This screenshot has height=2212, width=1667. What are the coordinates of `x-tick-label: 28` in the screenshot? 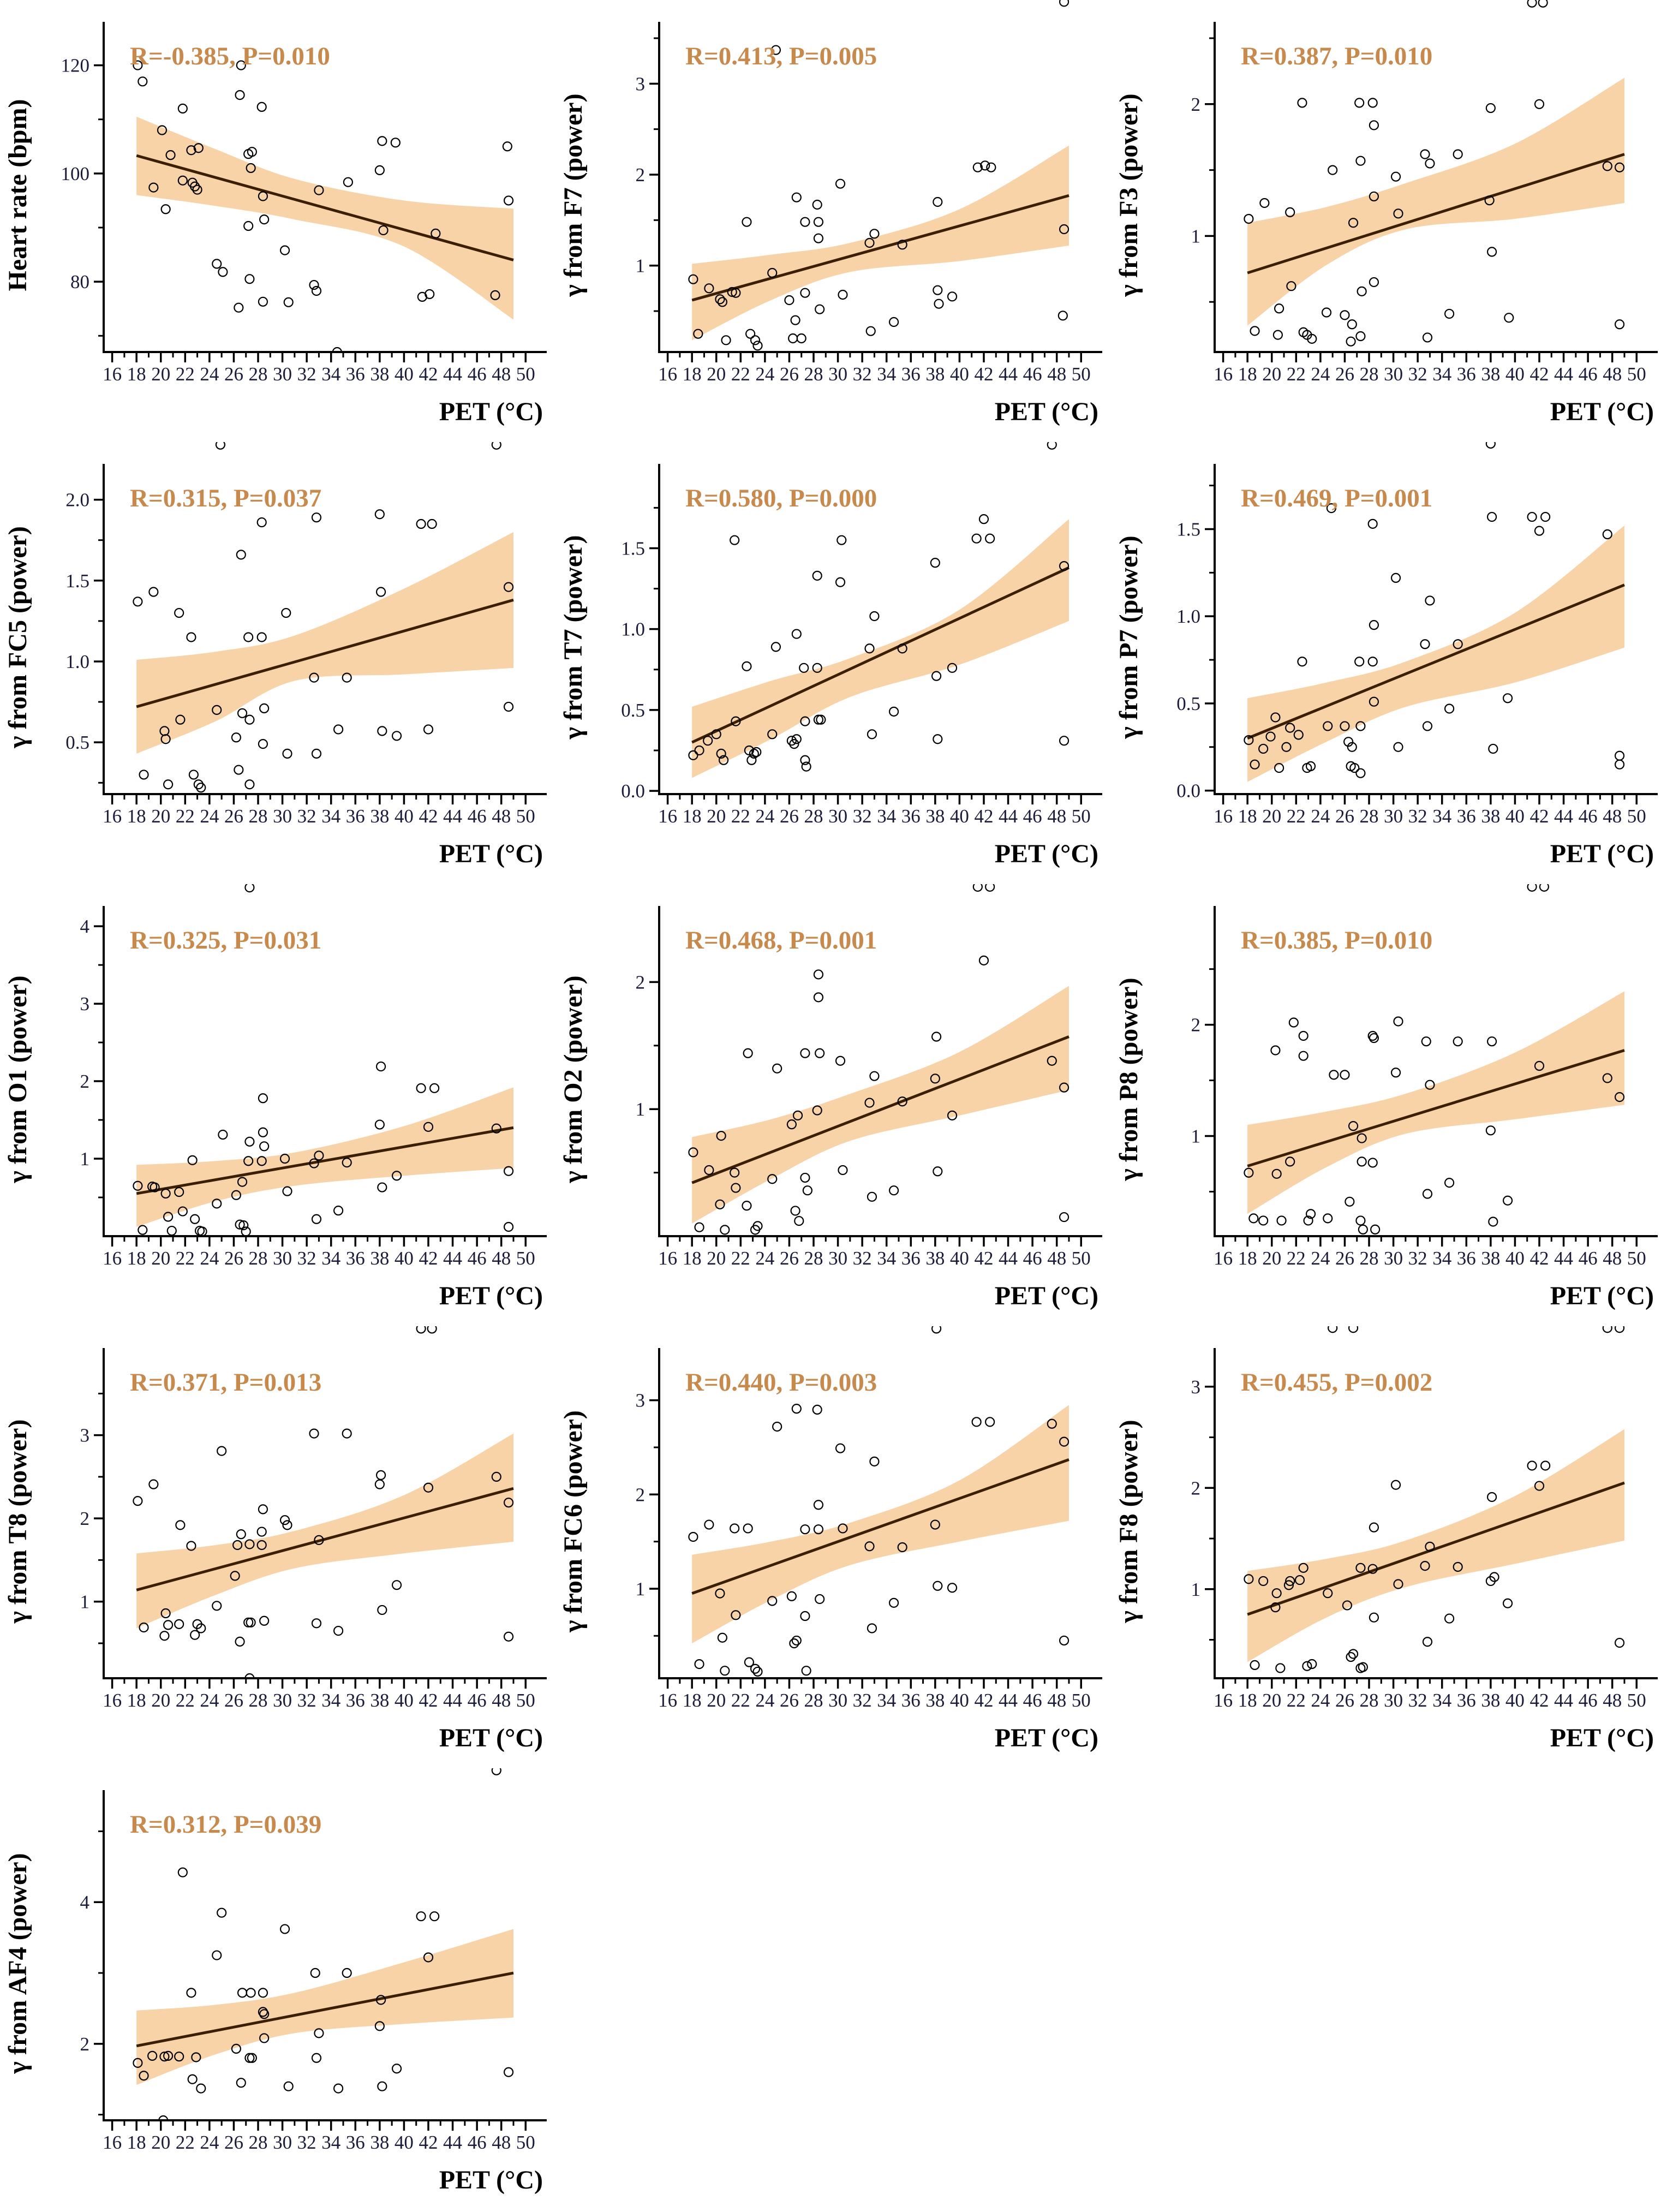 It's located at (813, 374).